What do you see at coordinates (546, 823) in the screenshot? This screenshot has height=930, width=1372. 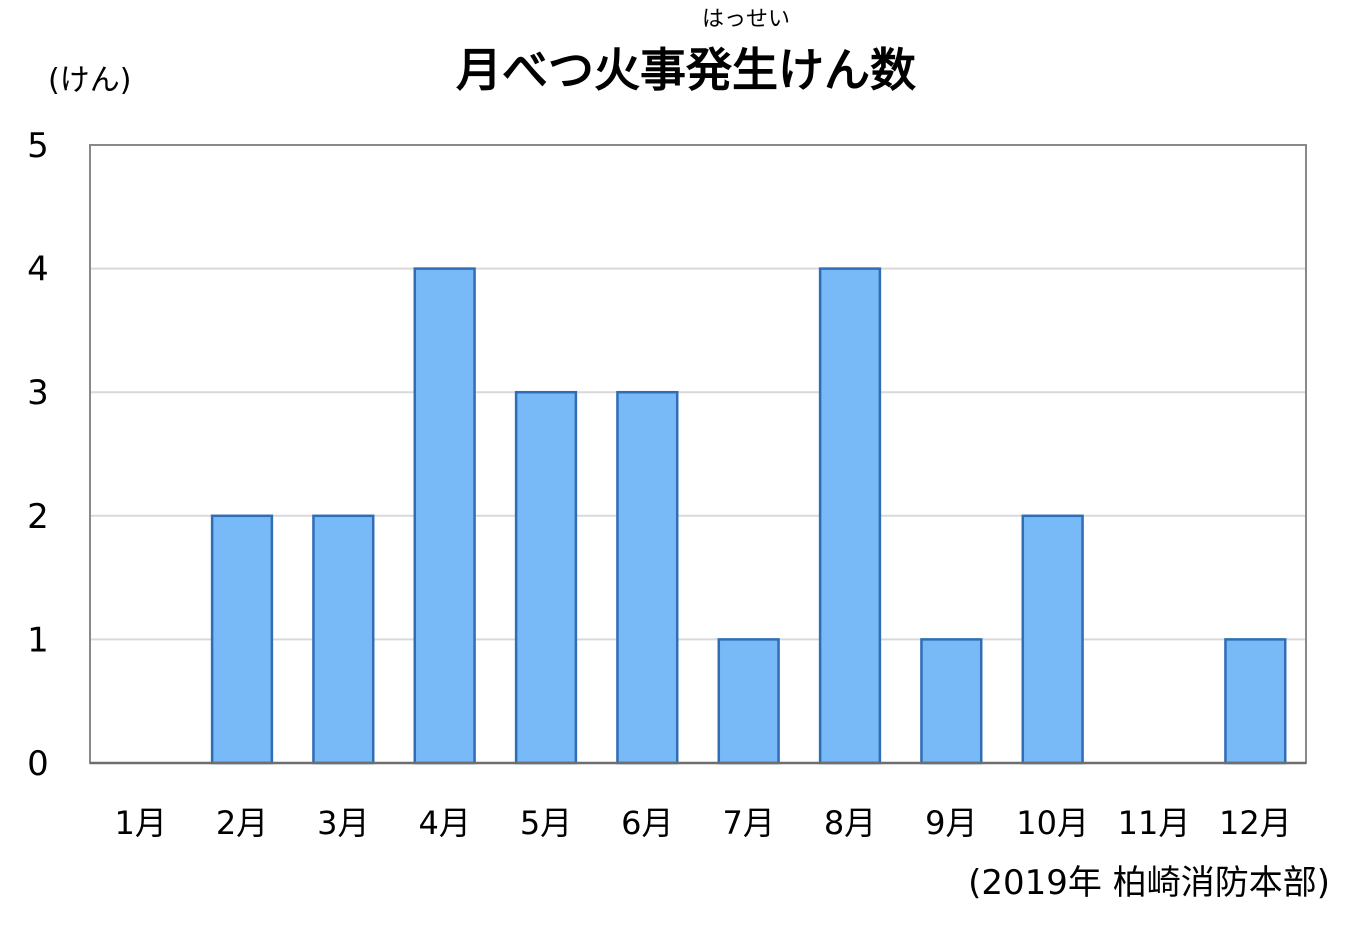 I see `x-tick-label: 5月` at bounding box center [546, 823].